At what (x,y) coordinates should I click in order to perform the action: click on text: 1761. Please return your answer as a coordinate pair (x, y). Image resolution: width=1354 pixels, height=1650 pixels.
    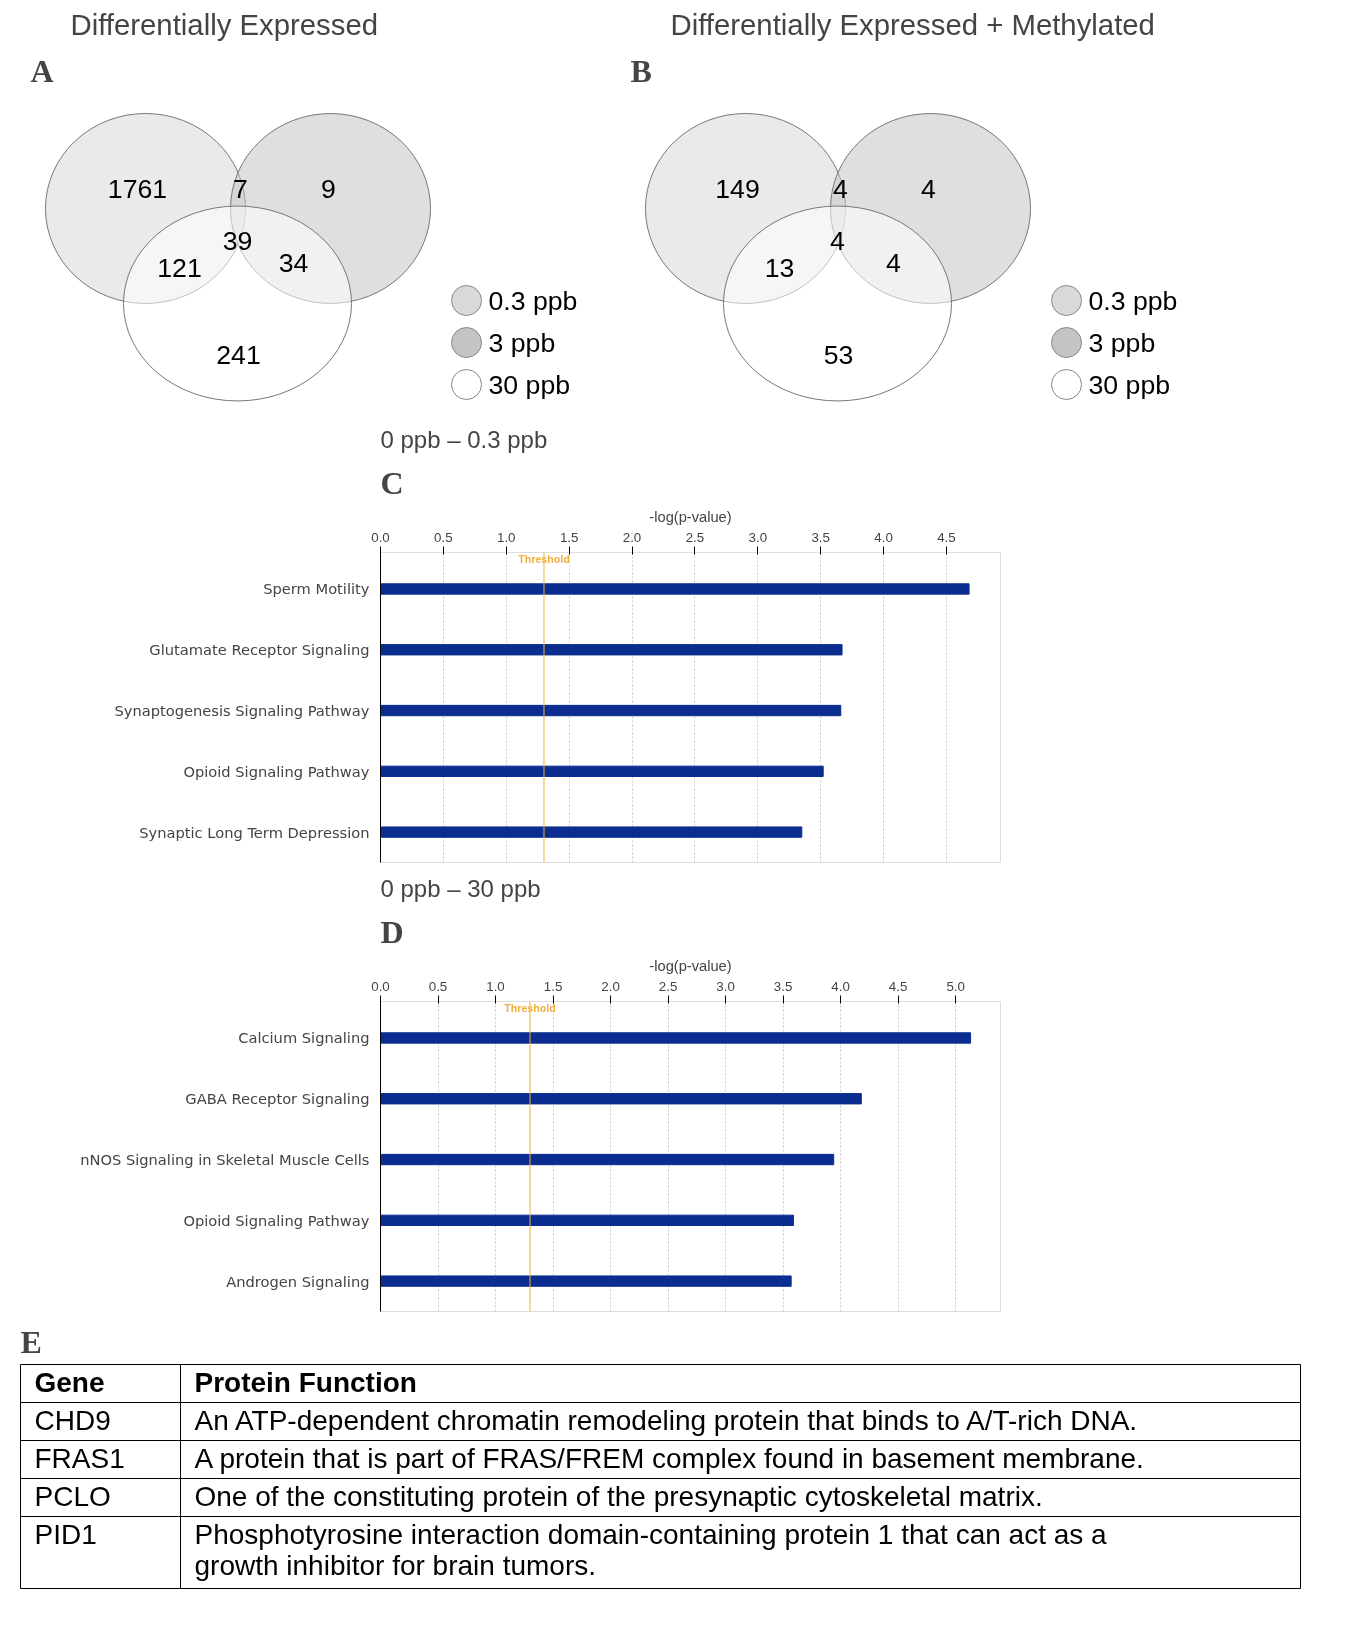
    Looking at the image, I should click on (137, 188).